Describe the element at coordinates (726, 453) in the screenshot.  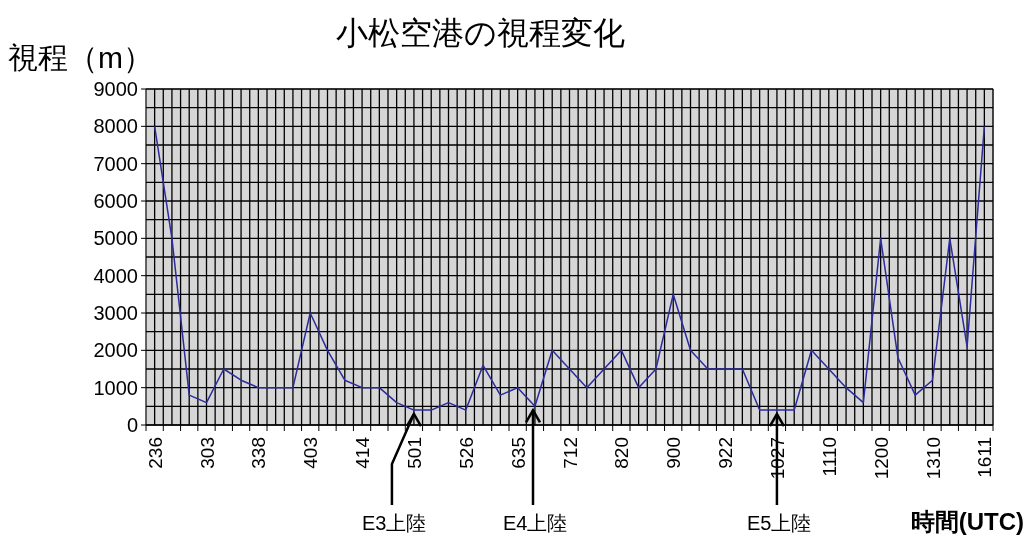
I see `x-tick-label: 922` at that location.